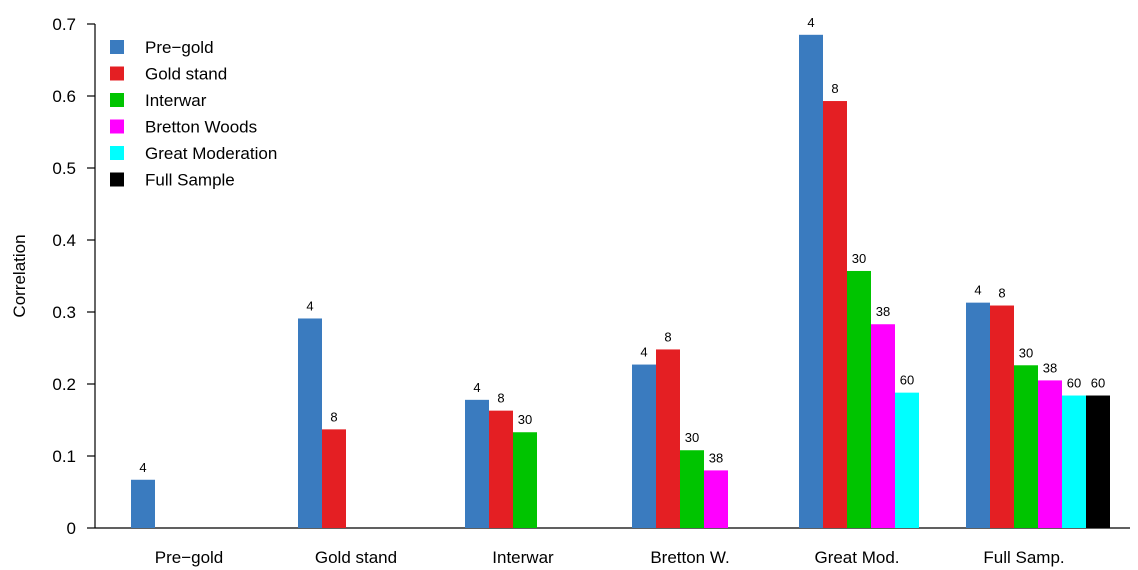 This screenshot has height=570, width=1138. I want to click on y-axis-title: Correlation, so click(19, 275).